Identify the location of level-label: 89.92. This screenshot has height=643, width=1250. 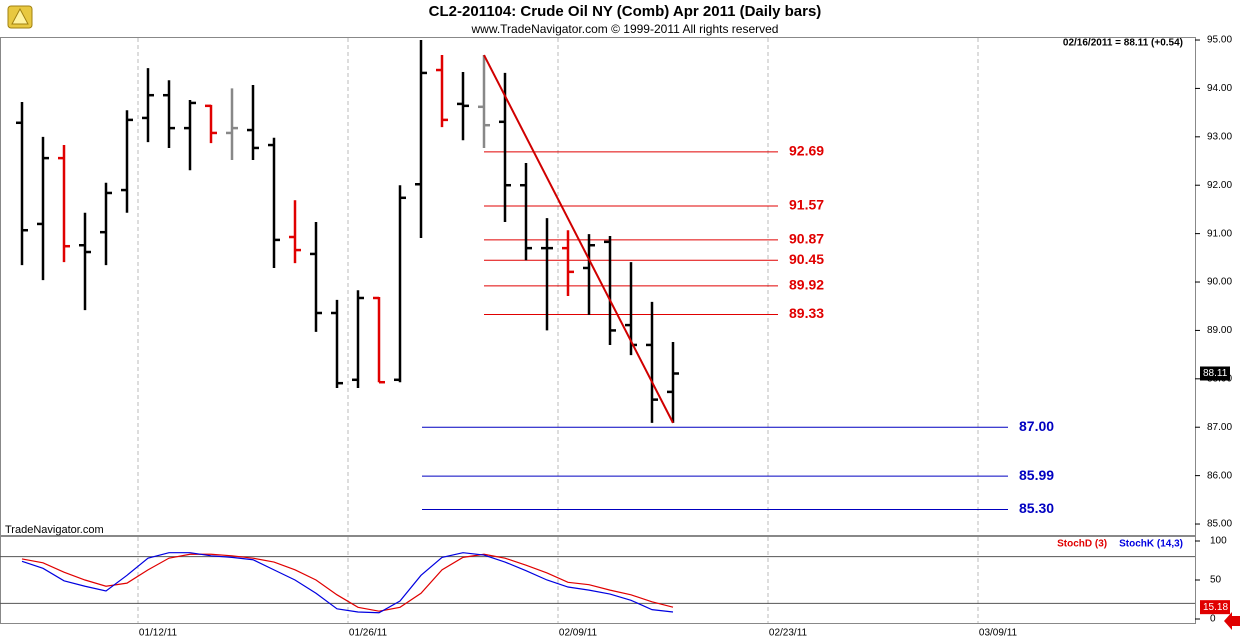
(806, 285).